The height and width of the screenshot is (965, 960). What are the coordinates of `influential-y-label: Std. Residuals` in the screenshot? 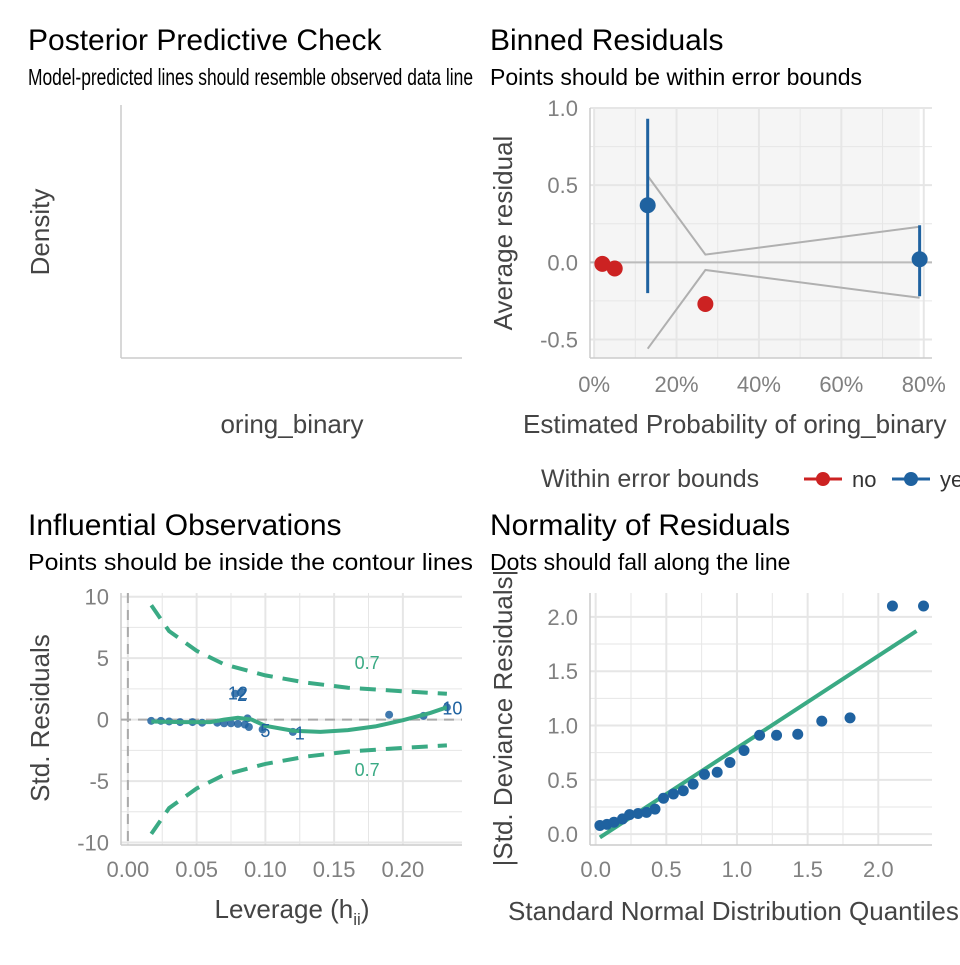 It's located at (40, 718).